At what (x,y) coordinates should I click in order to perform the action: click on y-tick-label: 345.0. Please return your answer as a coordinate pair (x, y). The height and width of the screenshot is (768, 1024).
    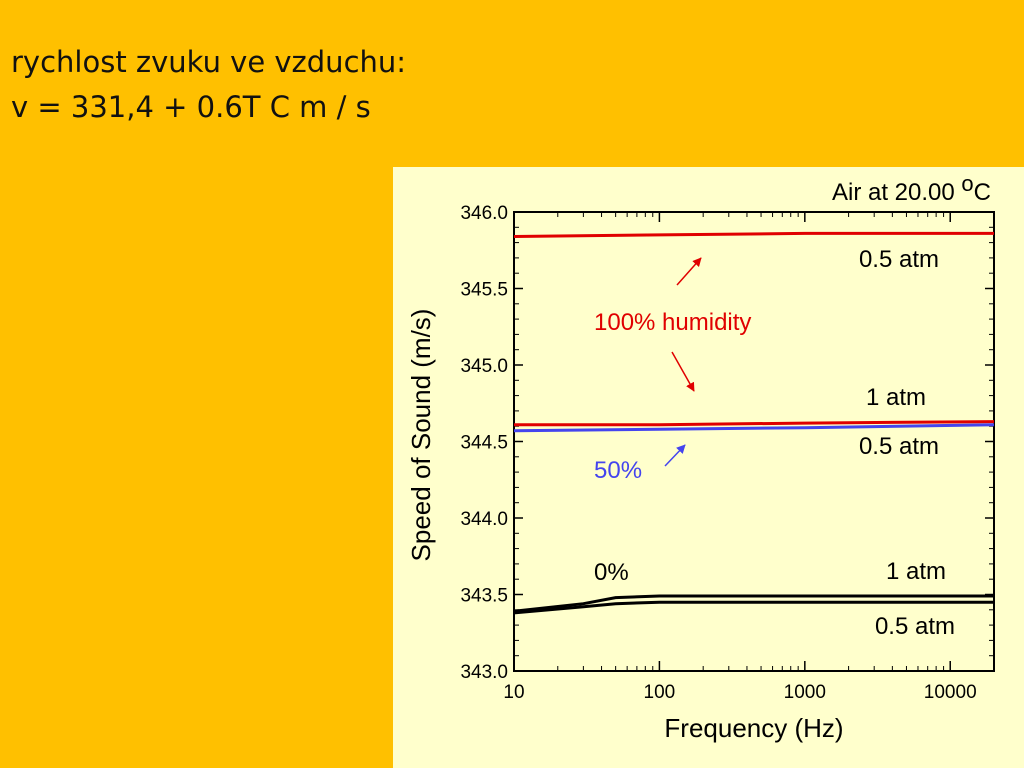
    Looking at the image, I should click on (484, 366).